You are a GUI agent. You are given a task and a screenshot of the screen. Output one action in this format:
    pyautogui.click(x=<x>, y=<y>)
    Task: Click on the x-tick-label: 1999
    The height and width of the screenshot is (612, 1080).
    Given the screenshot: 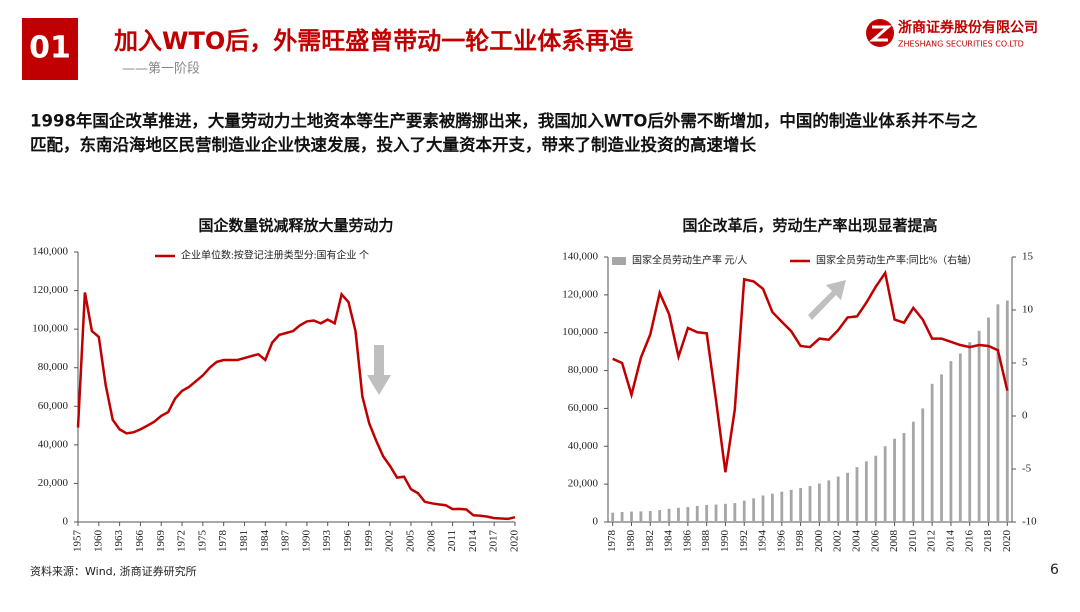 What is the action you would take?
    pyautogui.click(x=369, y=541)
    